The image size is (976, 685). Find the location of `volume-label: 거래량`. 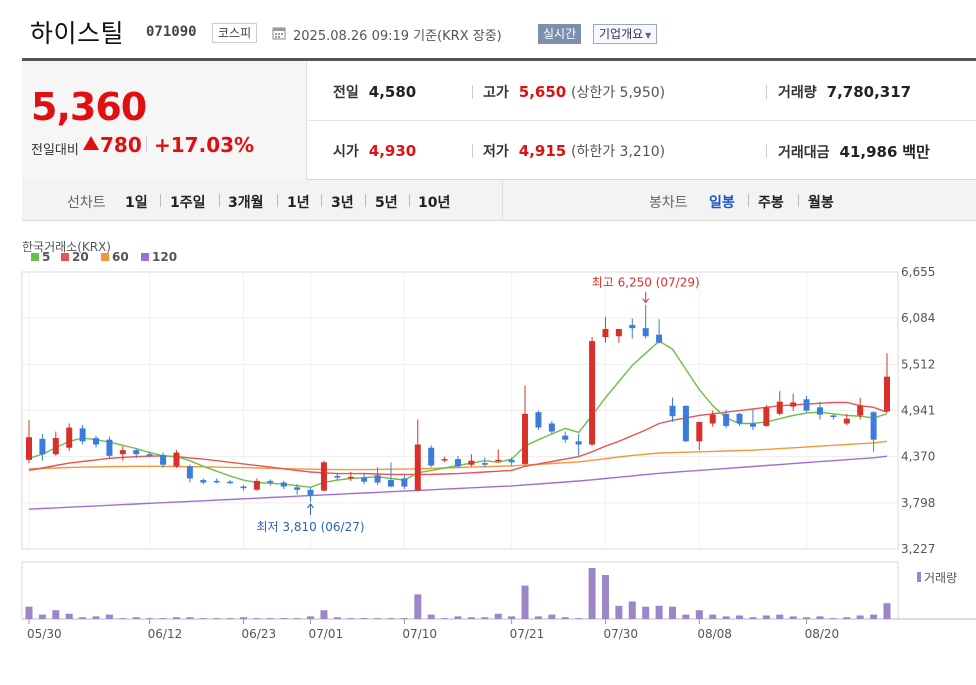

volume-label: 거래량 is located at coordinates (797, 93).